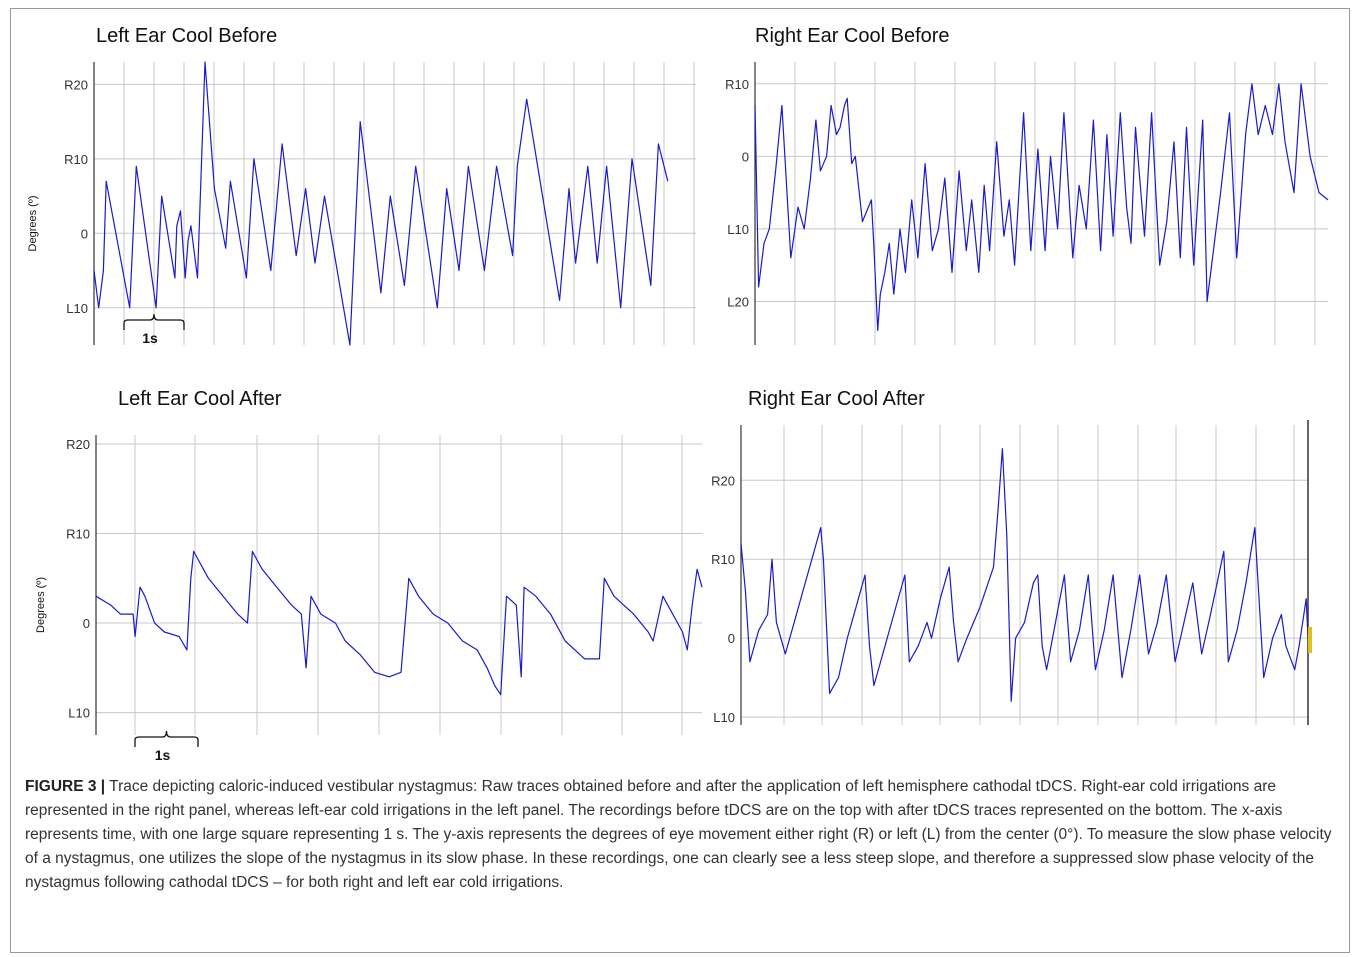 The image size is (1360, 957). What do you see at coordinates (1310, 640) in the screenshot?
I see `end-marker-tab` at bounding box center [1310, 640].